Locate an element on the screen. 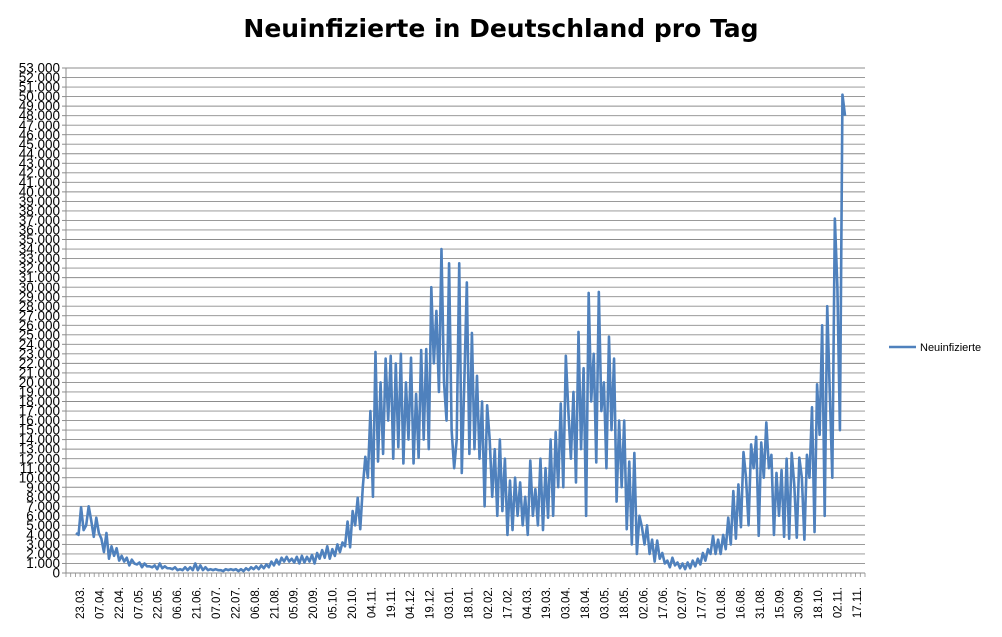 Image resolution: width=1002 pixels, height=637 pixels. y-tick-label: 2.000 is located at coordinates (43, 554).